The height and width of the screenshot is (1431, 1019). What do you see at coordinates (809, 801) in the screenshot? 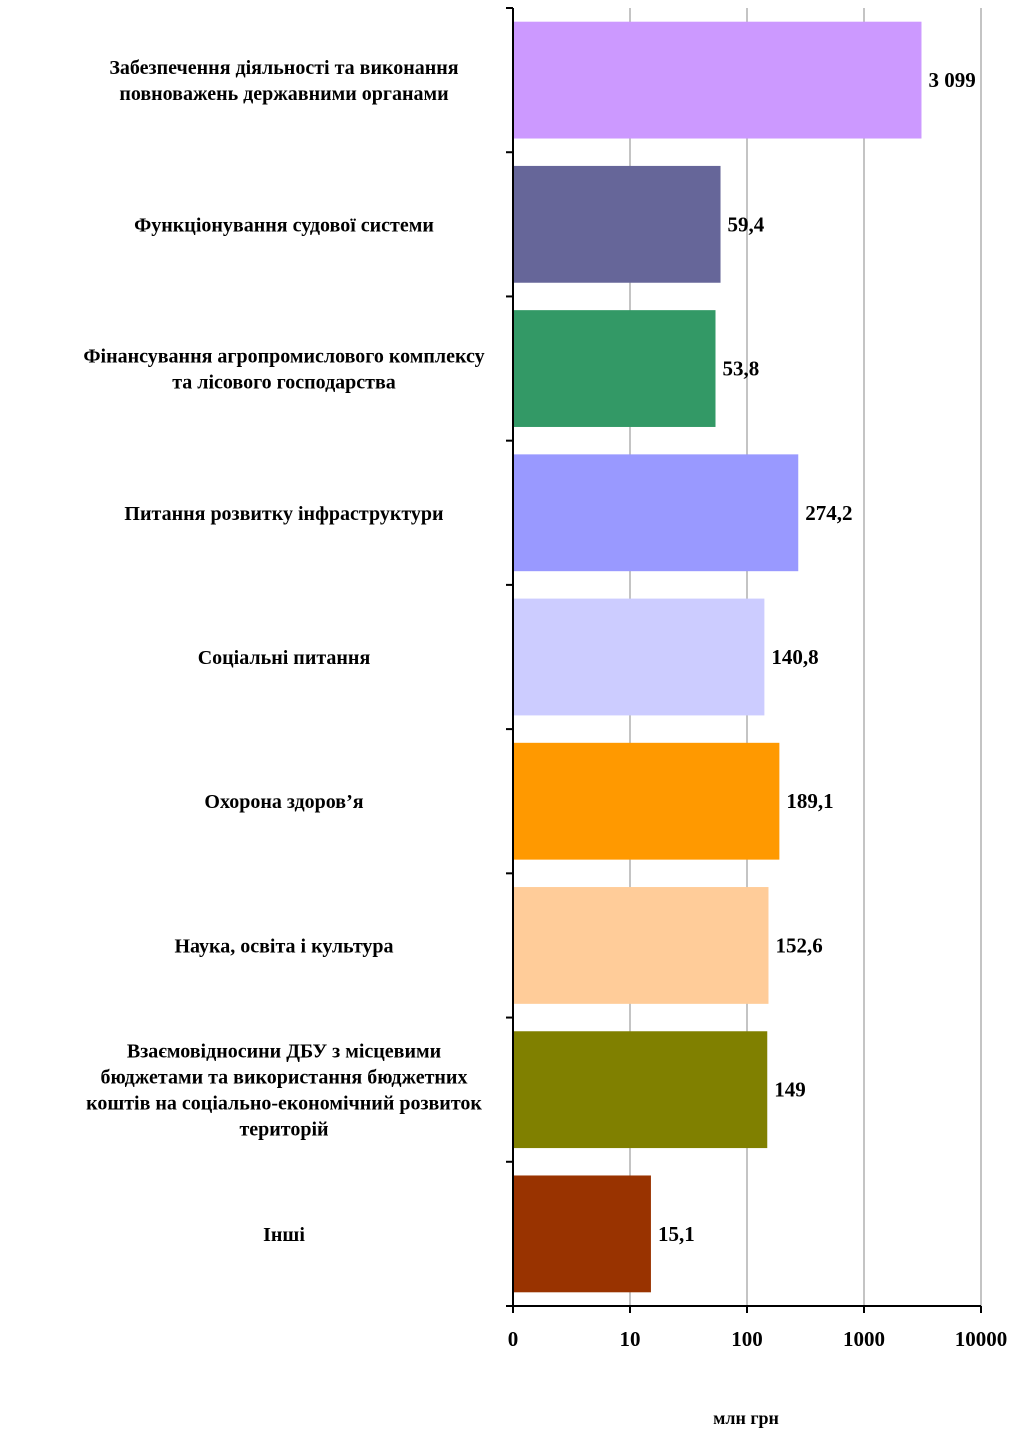
I see `value-label: 189,1` at bounding box center [809, 801].